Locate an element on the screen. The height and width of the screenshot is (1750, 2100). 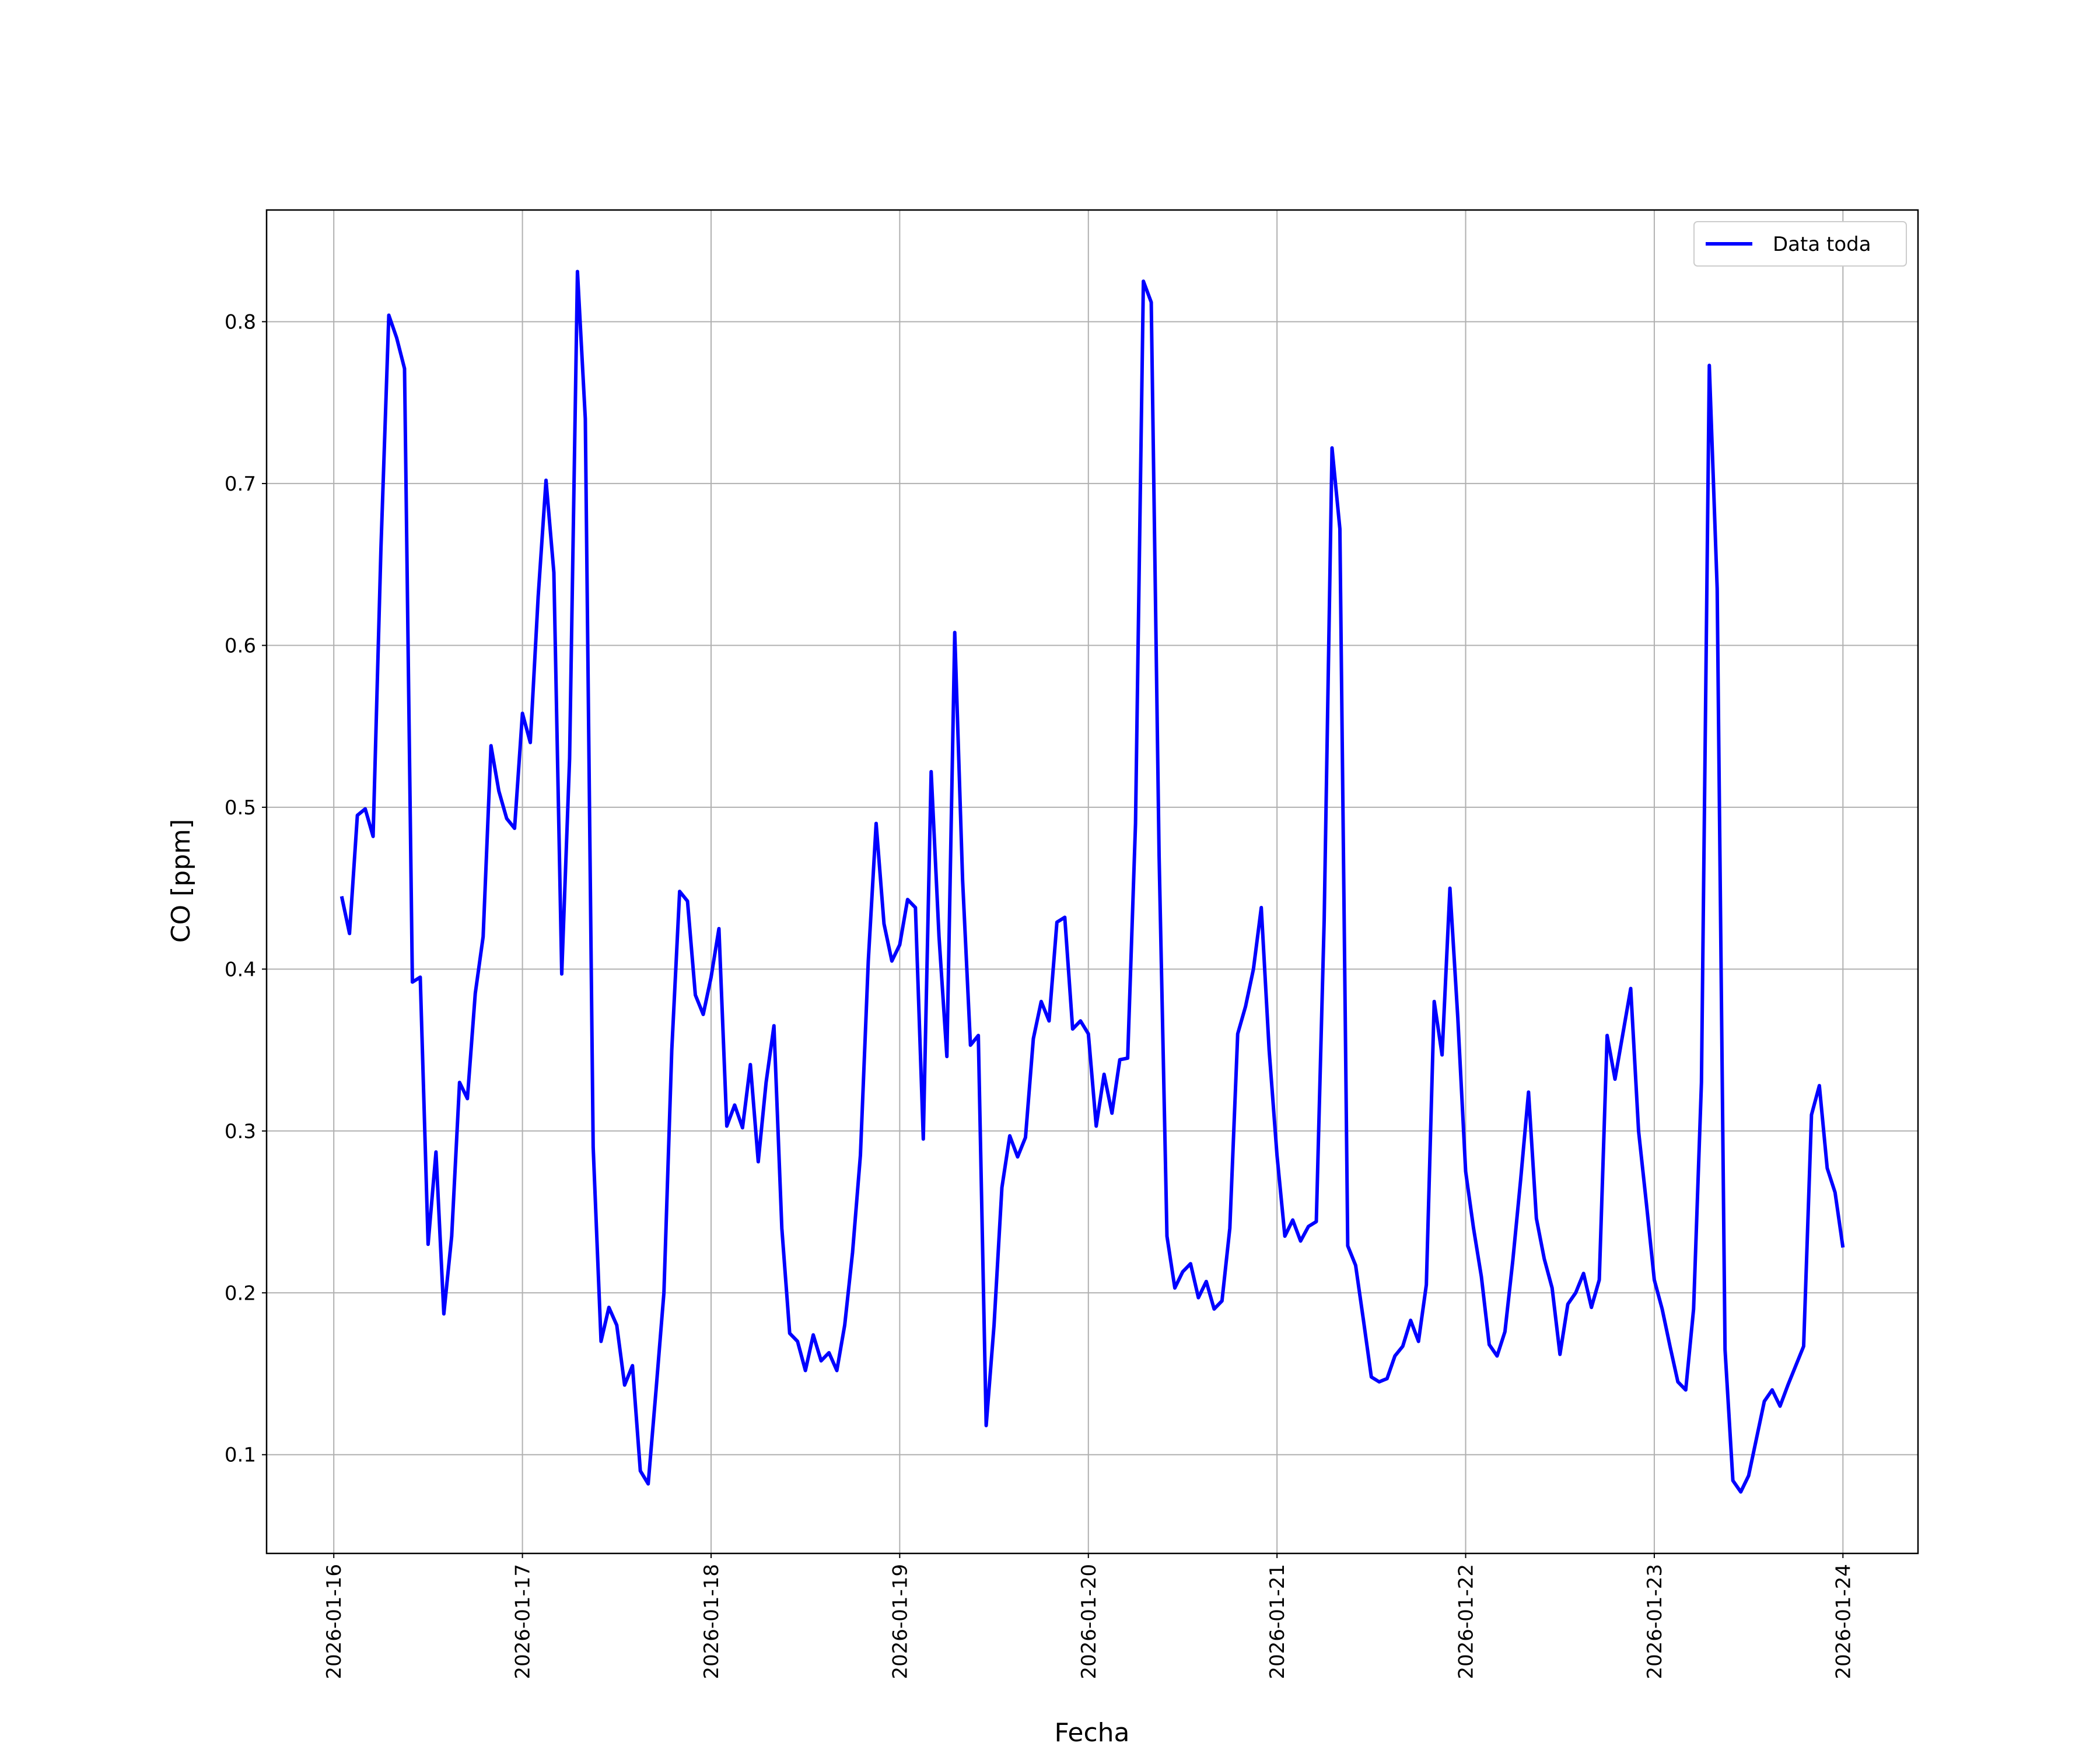
y-tick-label: 0.5 is located at coordinates (240, 808).